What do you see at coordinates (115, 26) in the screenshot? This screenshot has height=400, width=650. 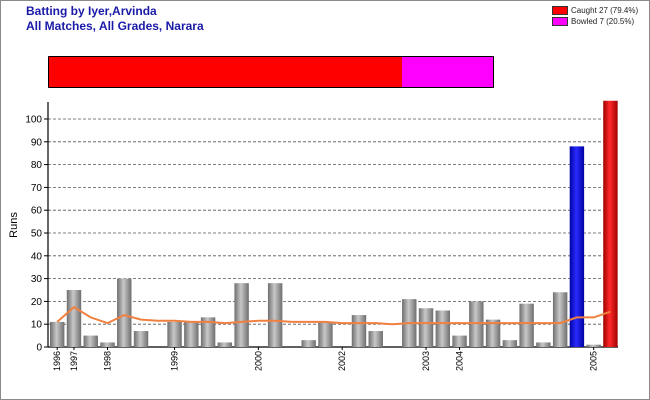 I see `chart-subtitle: All Matches, All Grades, Narara` at bounding box center [115, 26].